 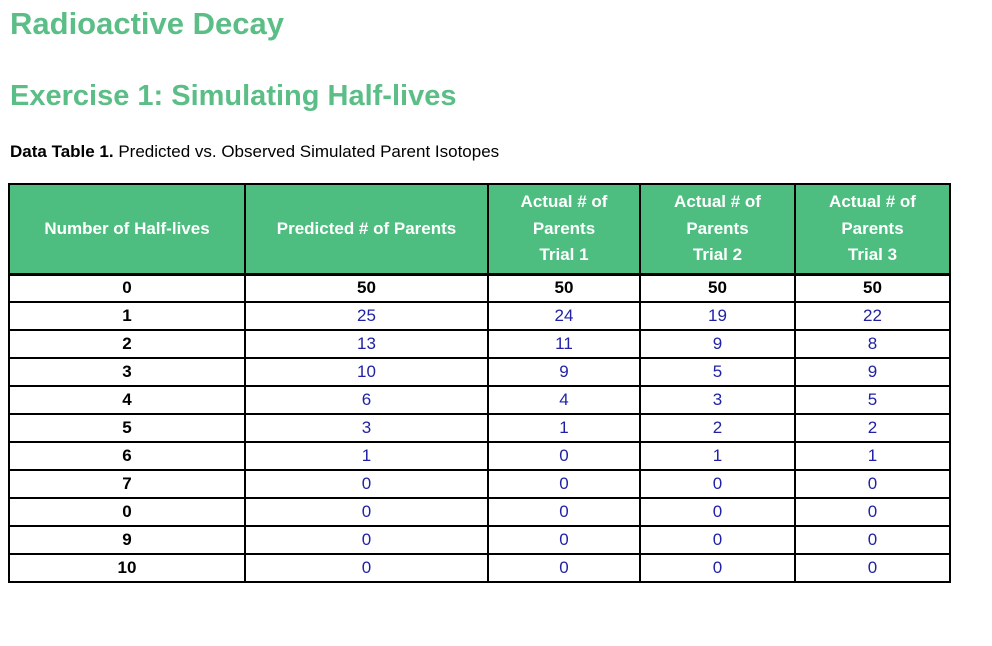 I want to click on cell-trial-1: 24, so click(x=564, y=316).